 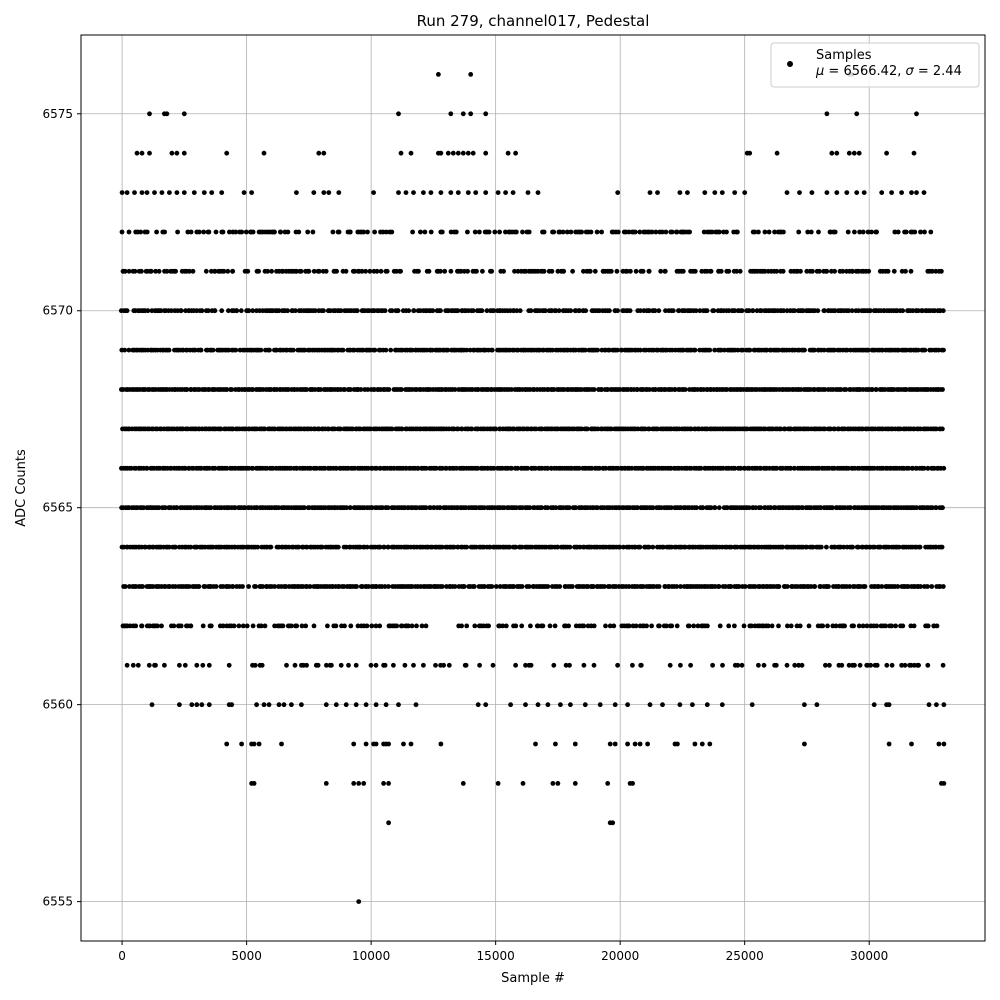 I want to click on x-tick-label: 15000, so click(x=496, y=956).